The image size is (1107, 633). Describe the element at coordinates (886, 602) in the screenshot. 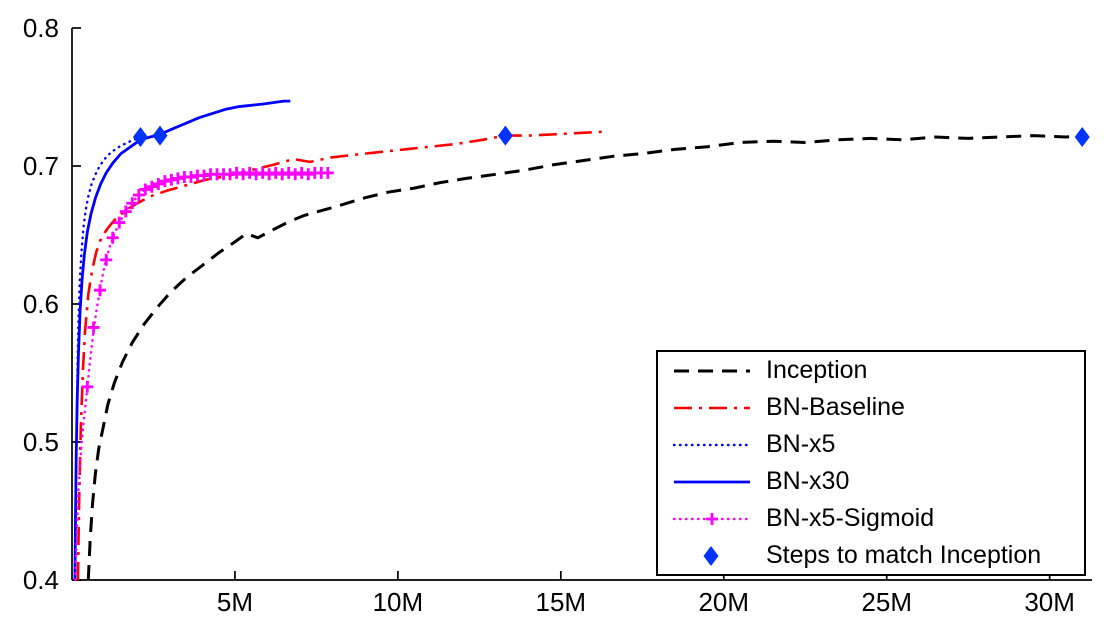

I see `x-tick-label: 25M` at that location.